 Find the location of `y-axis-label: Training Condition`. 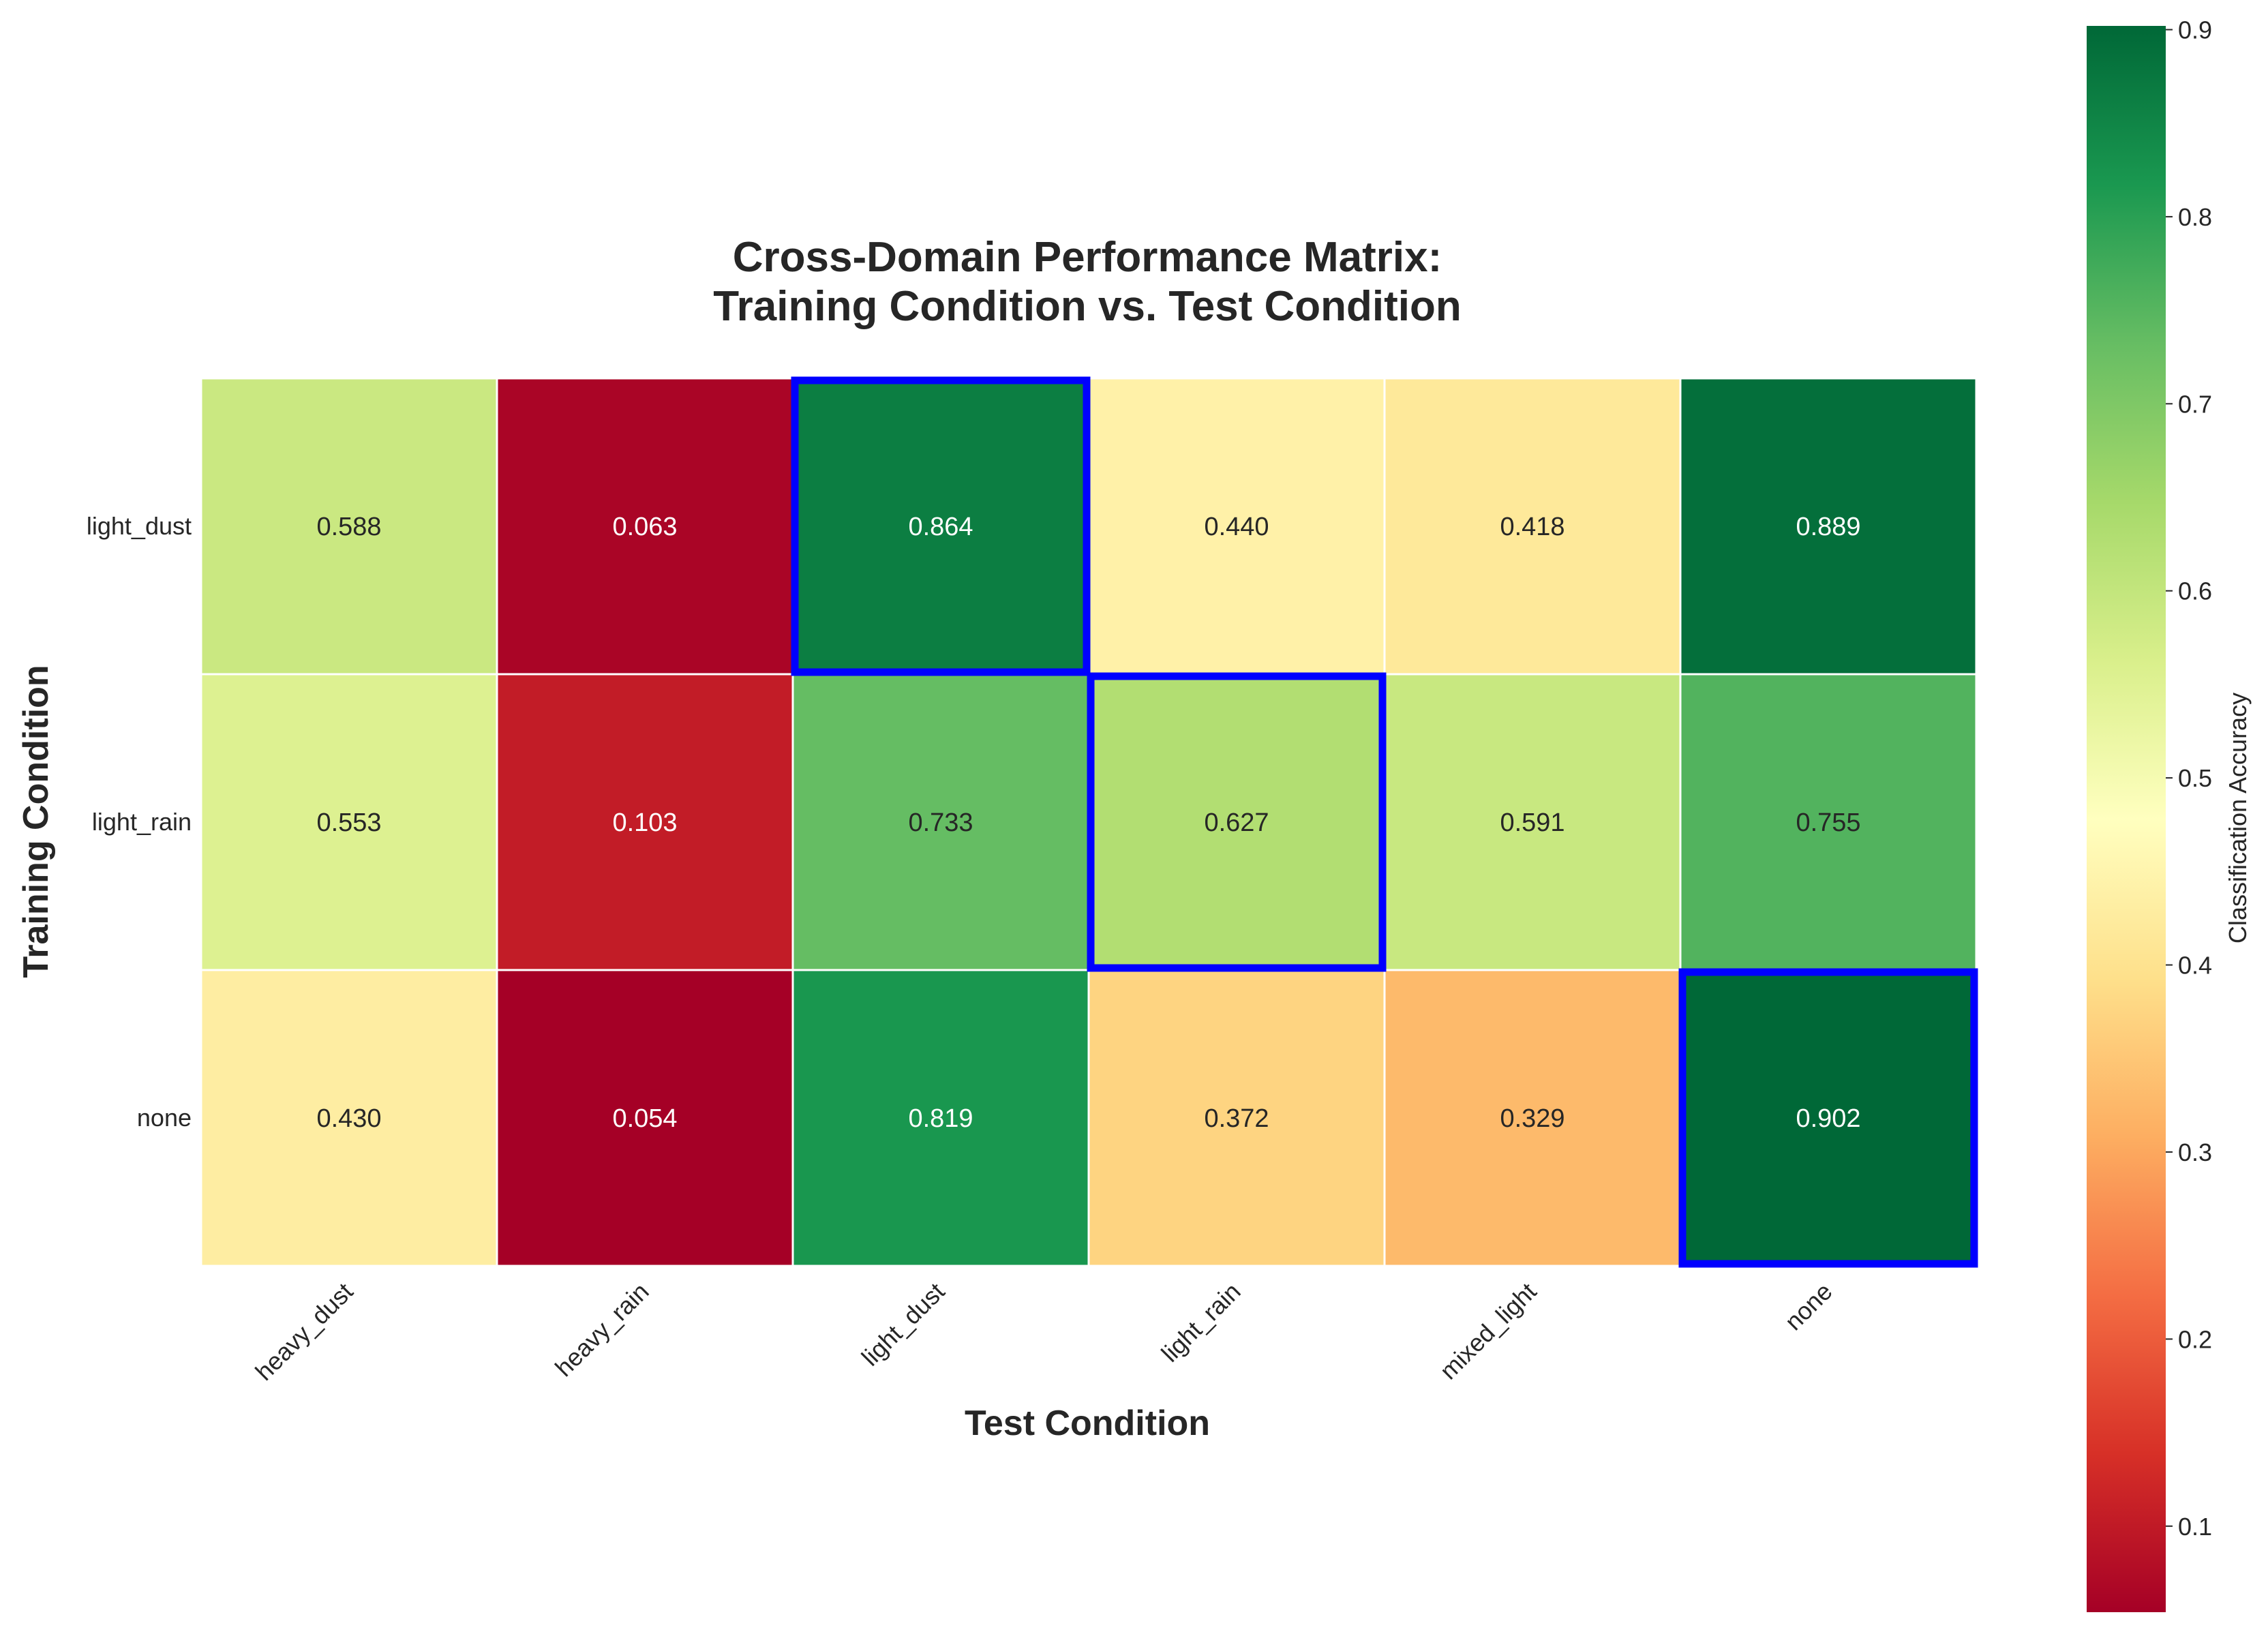

y-axis-label: Training Condition is located at coordinates (36, 821).